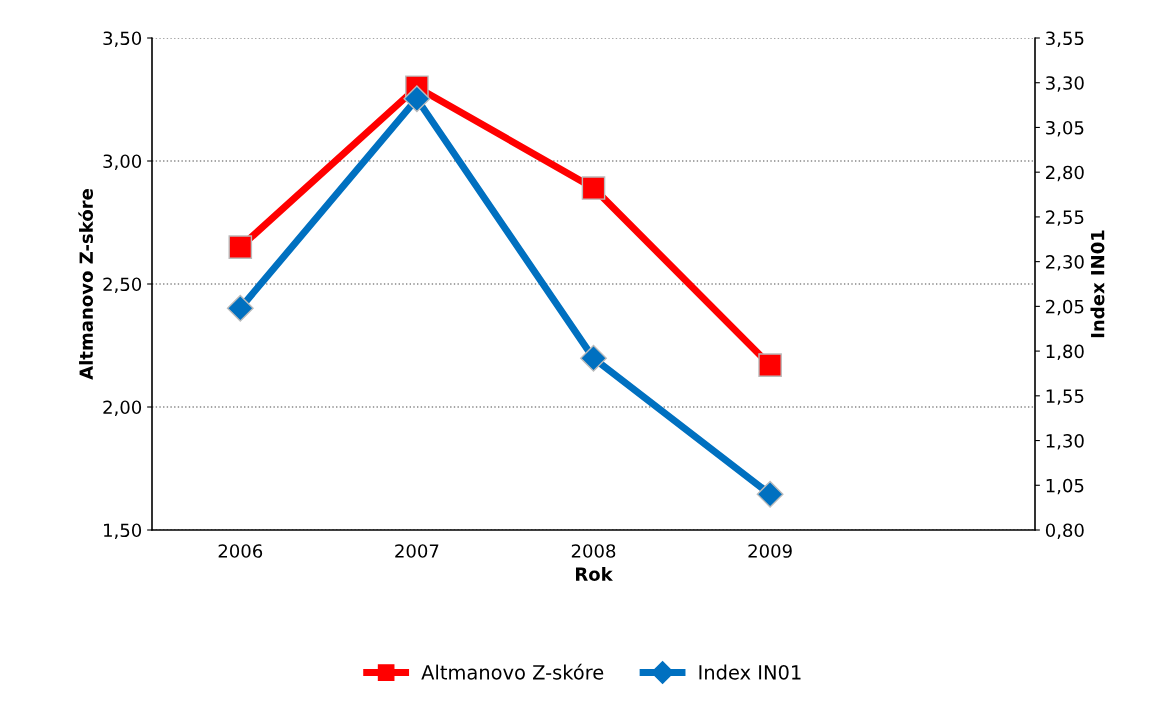 Image resolution: width=1169 pixels, height=708 pixels. I want to click on y2-tick-label: 2,55, so click(1065, 218).